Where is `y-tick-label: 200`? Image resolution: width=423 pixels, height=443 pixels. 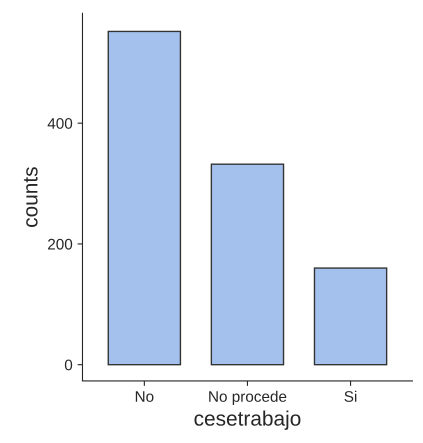 y-tick-label: 200 is located at coordinates (60, 244).